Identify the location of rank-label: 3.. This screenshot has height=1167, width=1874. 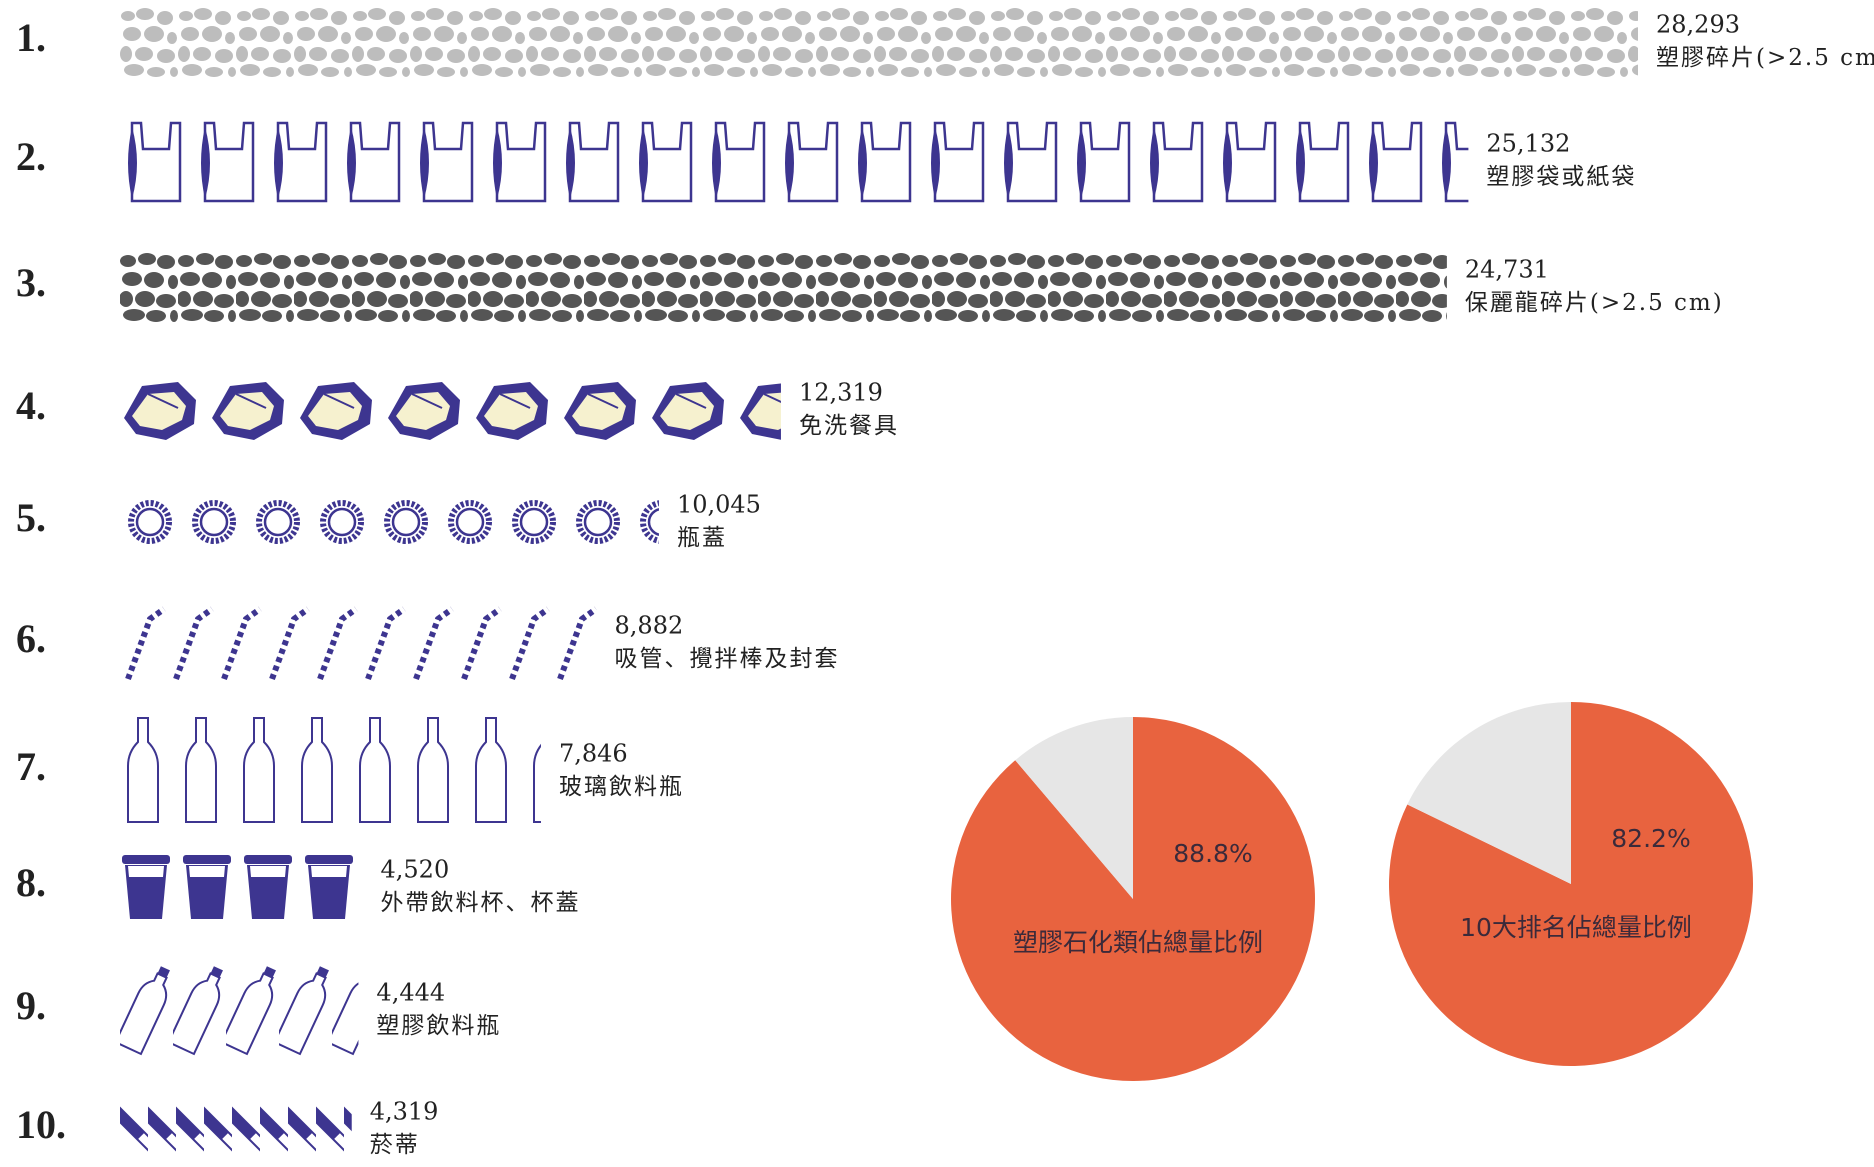
(31, 282).